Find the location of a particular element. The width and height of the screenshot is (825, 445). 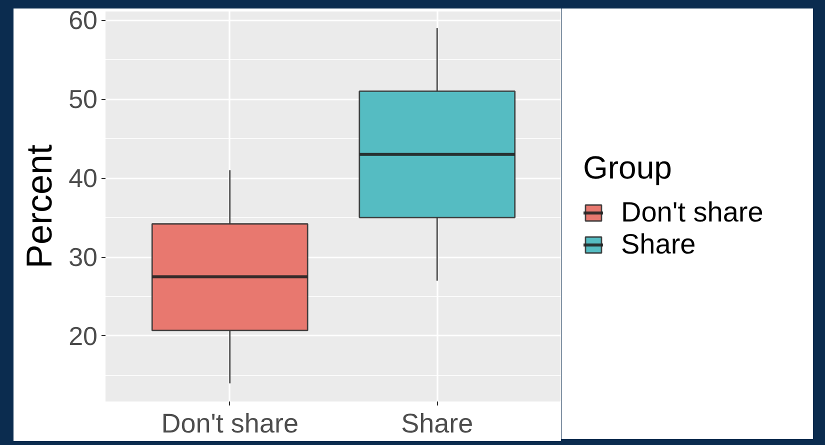

y-tick-label: 30 is located at coordinates (83, 257).